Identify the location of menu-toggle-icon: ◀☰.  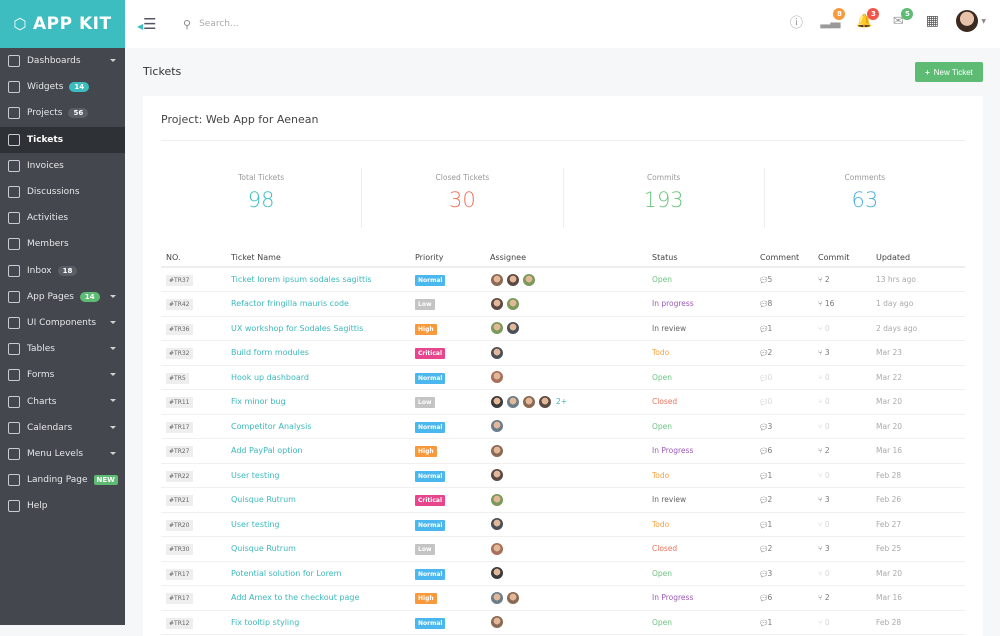
(147, 24).